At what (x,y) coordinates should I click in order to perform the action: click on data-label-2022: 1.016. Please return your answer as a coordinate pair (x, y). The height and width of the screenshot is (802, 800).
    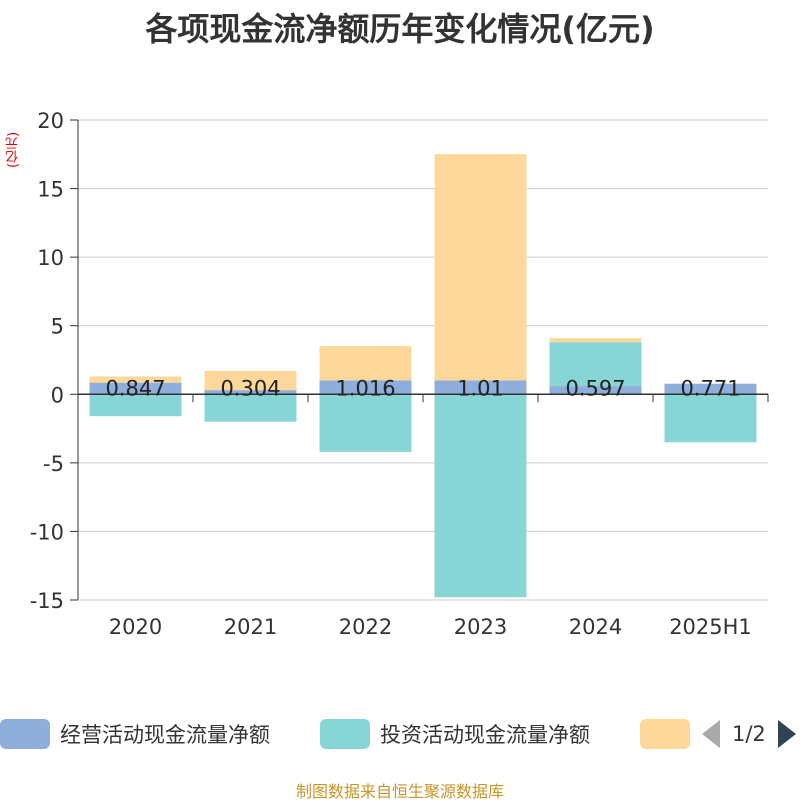
    Looking at the image, I should click on (365, 388).